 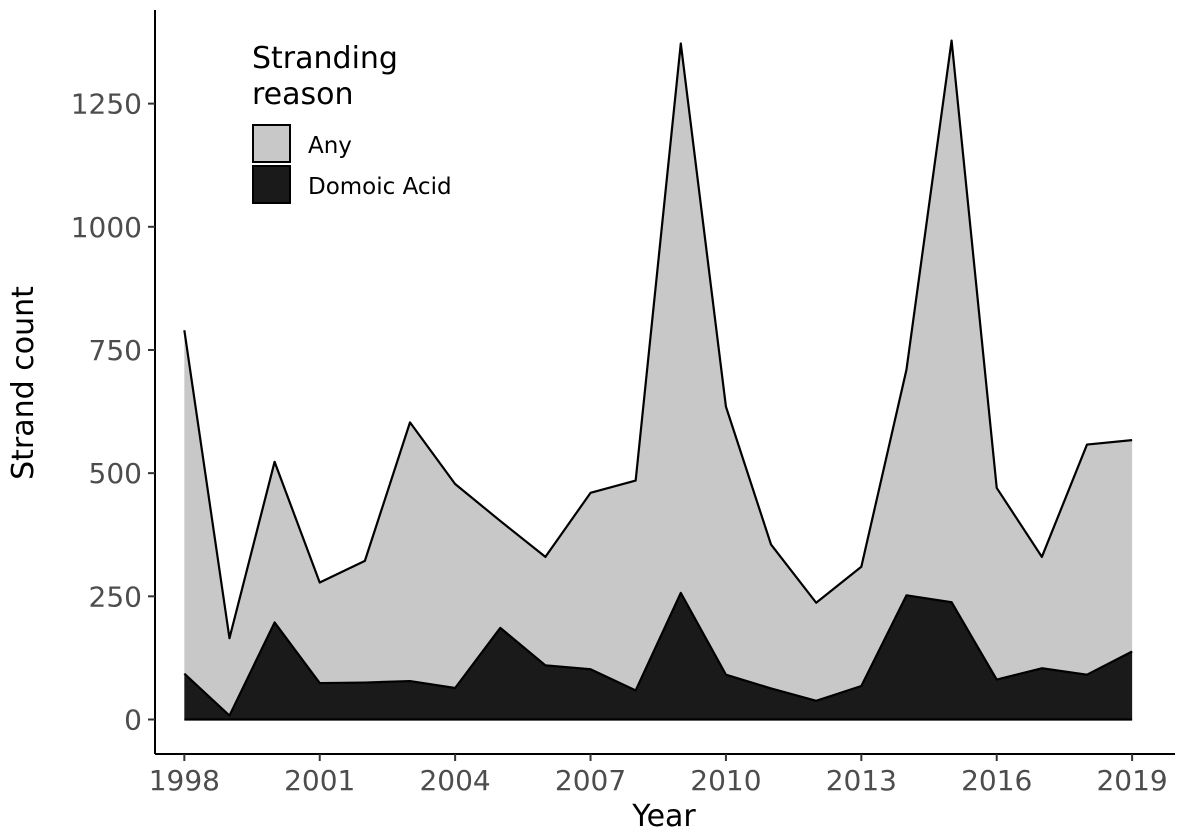 What do you see at coordinates (113, 412) in the screenshot?
I see `y-ticks-layer: 0 250 500 750 1000 1250` at bounding box center [113, 412].